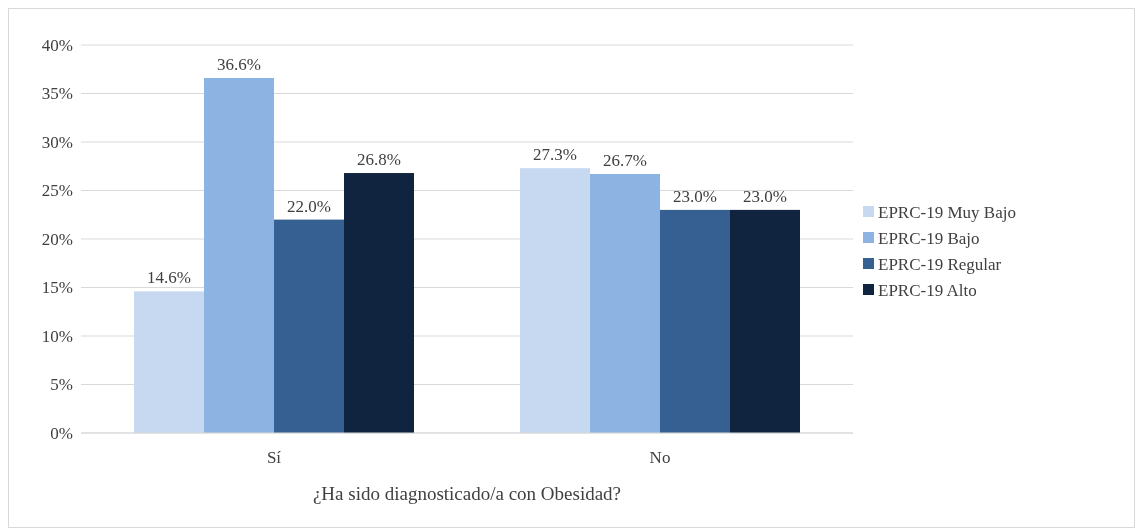  I want to click on data-label: 36.6%, so click(239, 64).